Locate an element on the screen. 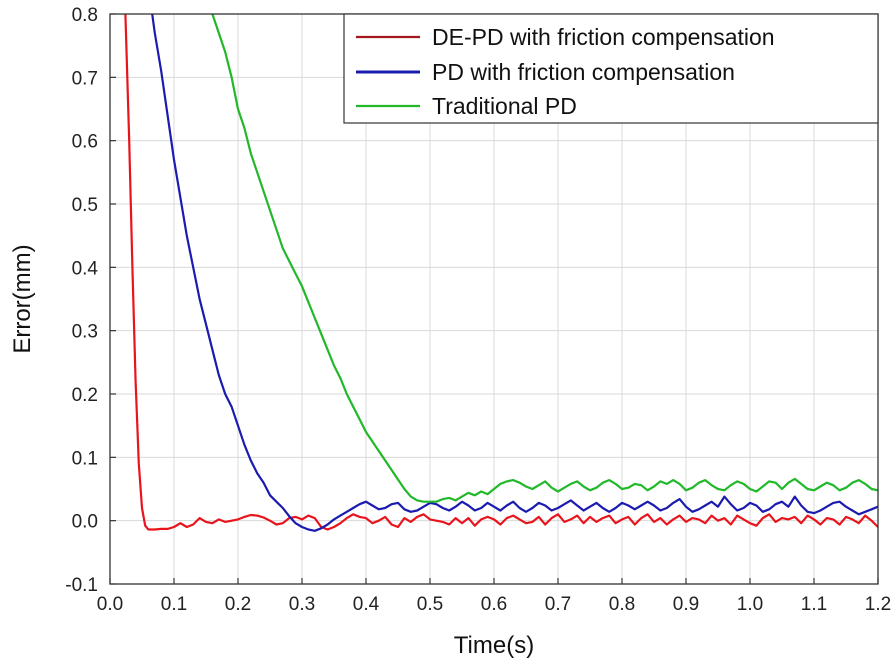 Image resolution: width=896 pixels, height=666 pixels. x-tick-label: 0.9 is located at coordinates (686, 604).